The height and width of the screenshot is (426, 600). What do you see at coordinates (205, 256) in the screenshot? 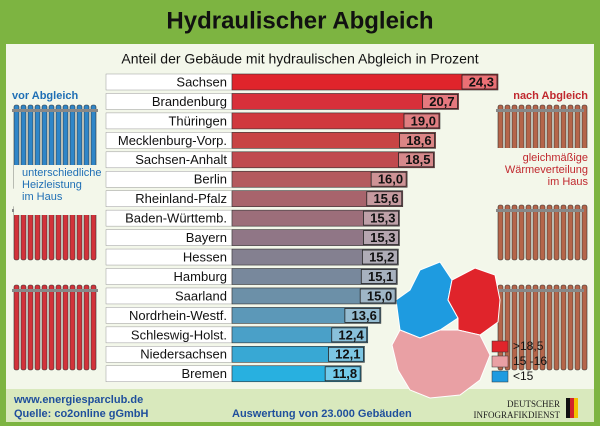
I see `category-label: Hessen` at bounding box center [205, 256].